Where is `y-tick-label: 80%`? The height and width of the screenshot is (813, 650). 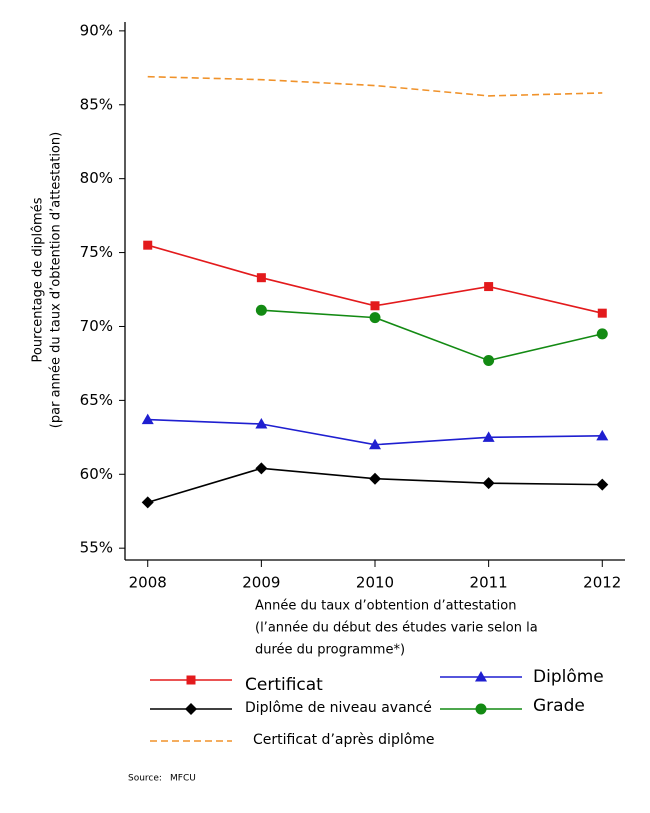
y-tick-label: 80% is located at coordinates (96, 178).